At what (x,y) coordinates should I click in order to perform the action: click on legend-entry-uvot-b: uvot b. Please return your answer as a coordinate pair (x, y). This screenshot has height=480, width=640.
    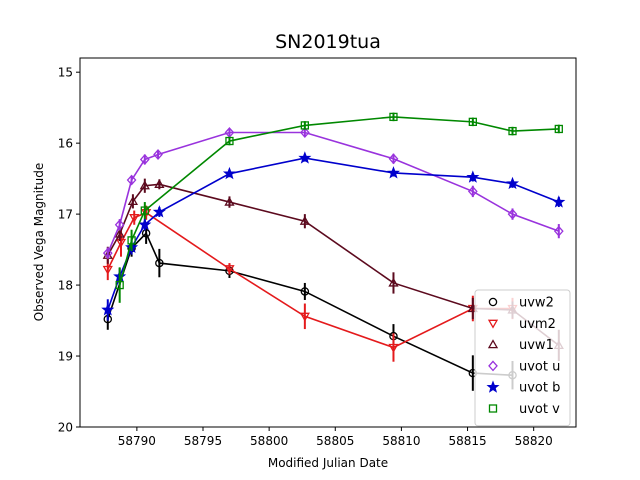
    Looking at the image, I should click on (523, 388).